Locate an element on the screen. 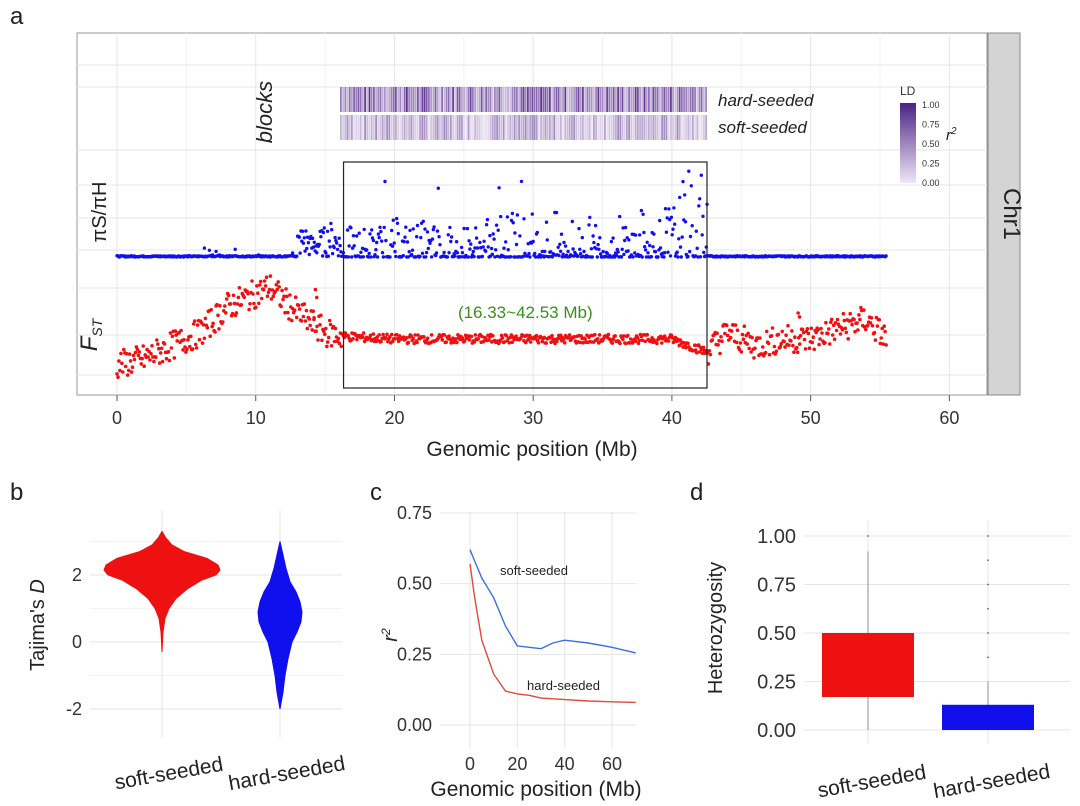 This screenshot has height=806, width=1080. panel-b-y-tick-label: 2 is located at coordinates (77, 575).